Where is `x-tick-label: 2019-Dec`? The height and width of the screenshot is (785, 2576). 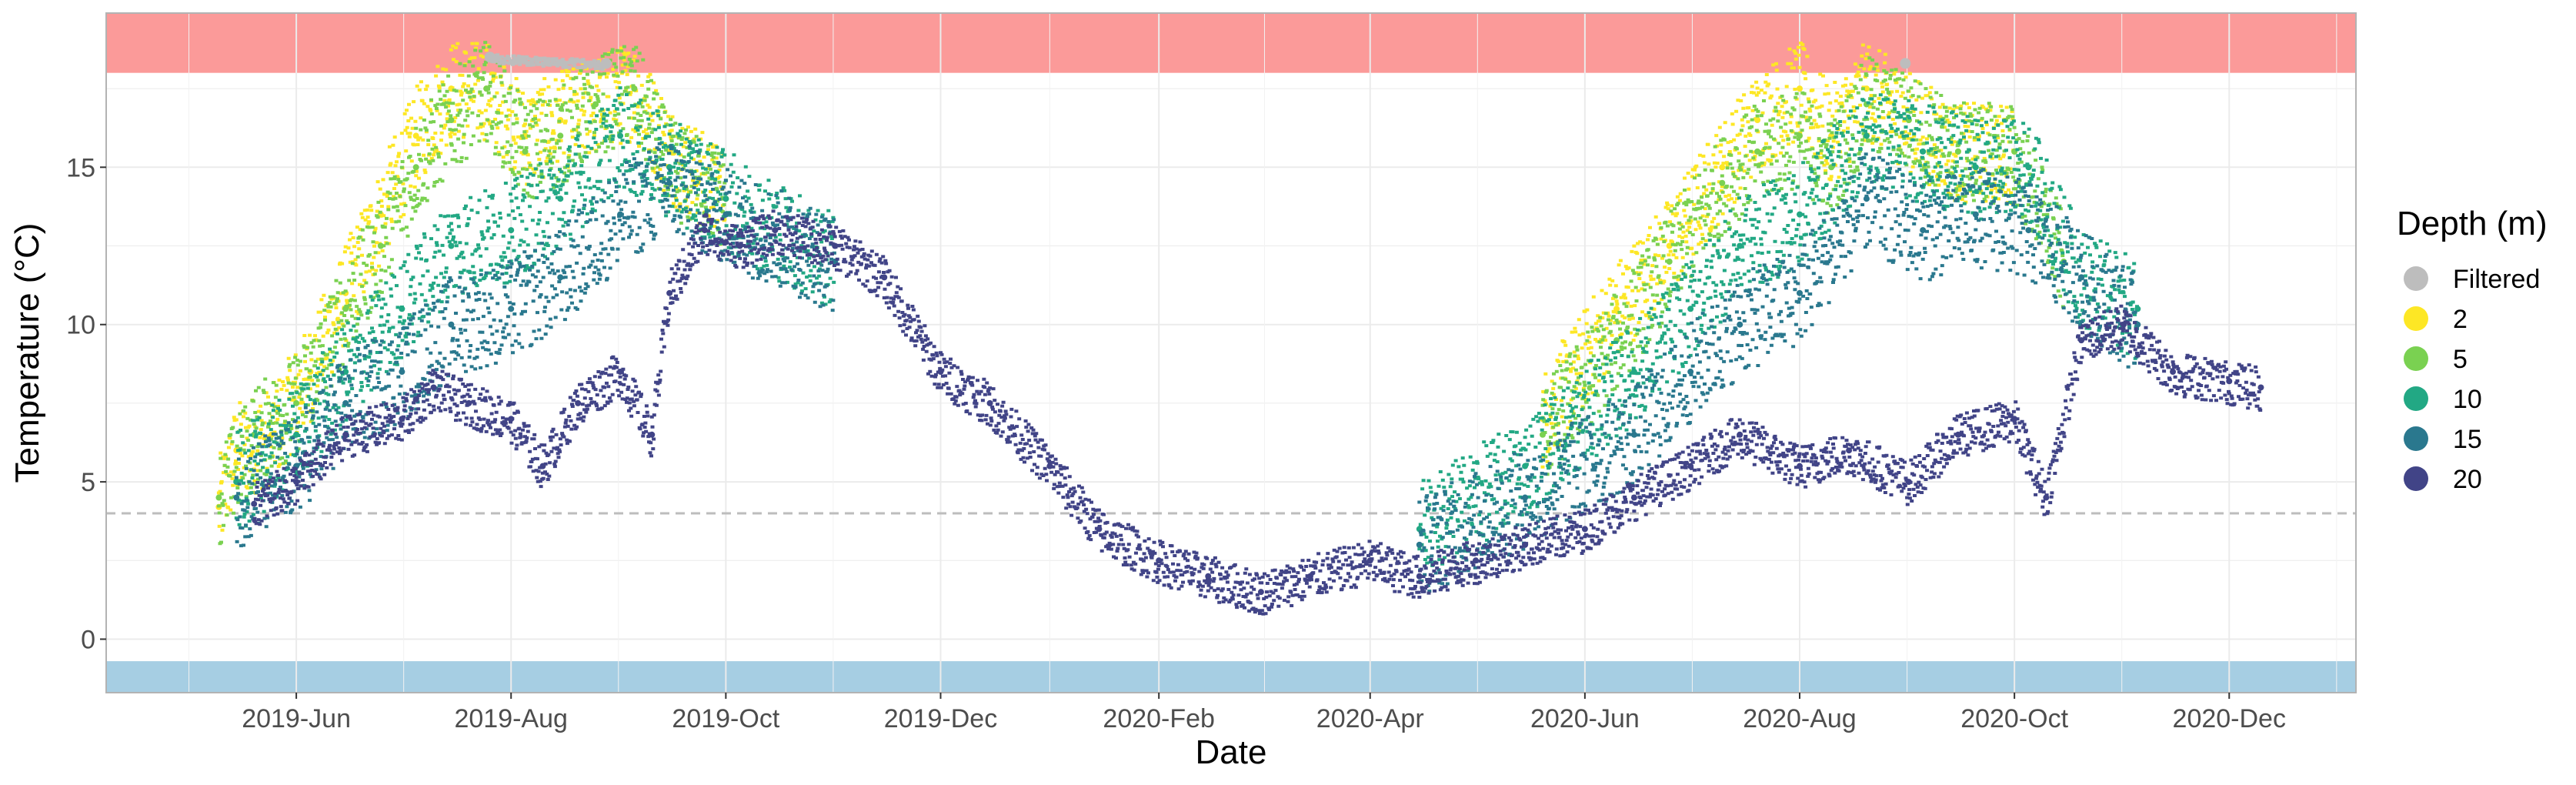 x-tick-label: 2019-Dec is located at coordinates (941, 718).